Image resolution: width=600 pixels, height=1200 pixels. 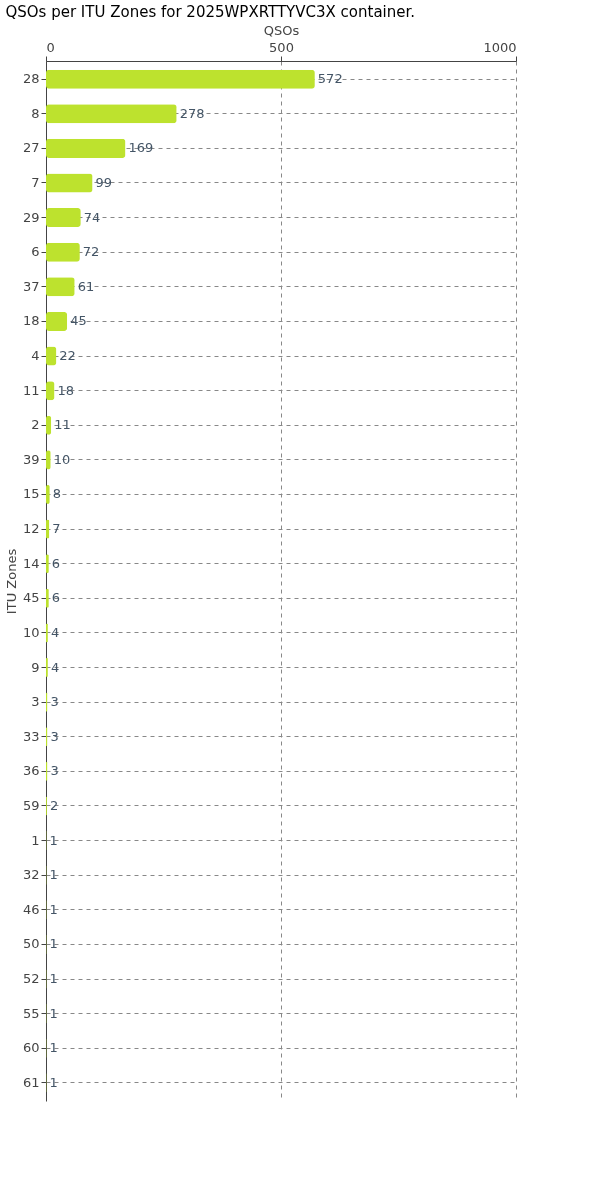 I want to click on y-tick-label: 11, so click(x=31, y=390).